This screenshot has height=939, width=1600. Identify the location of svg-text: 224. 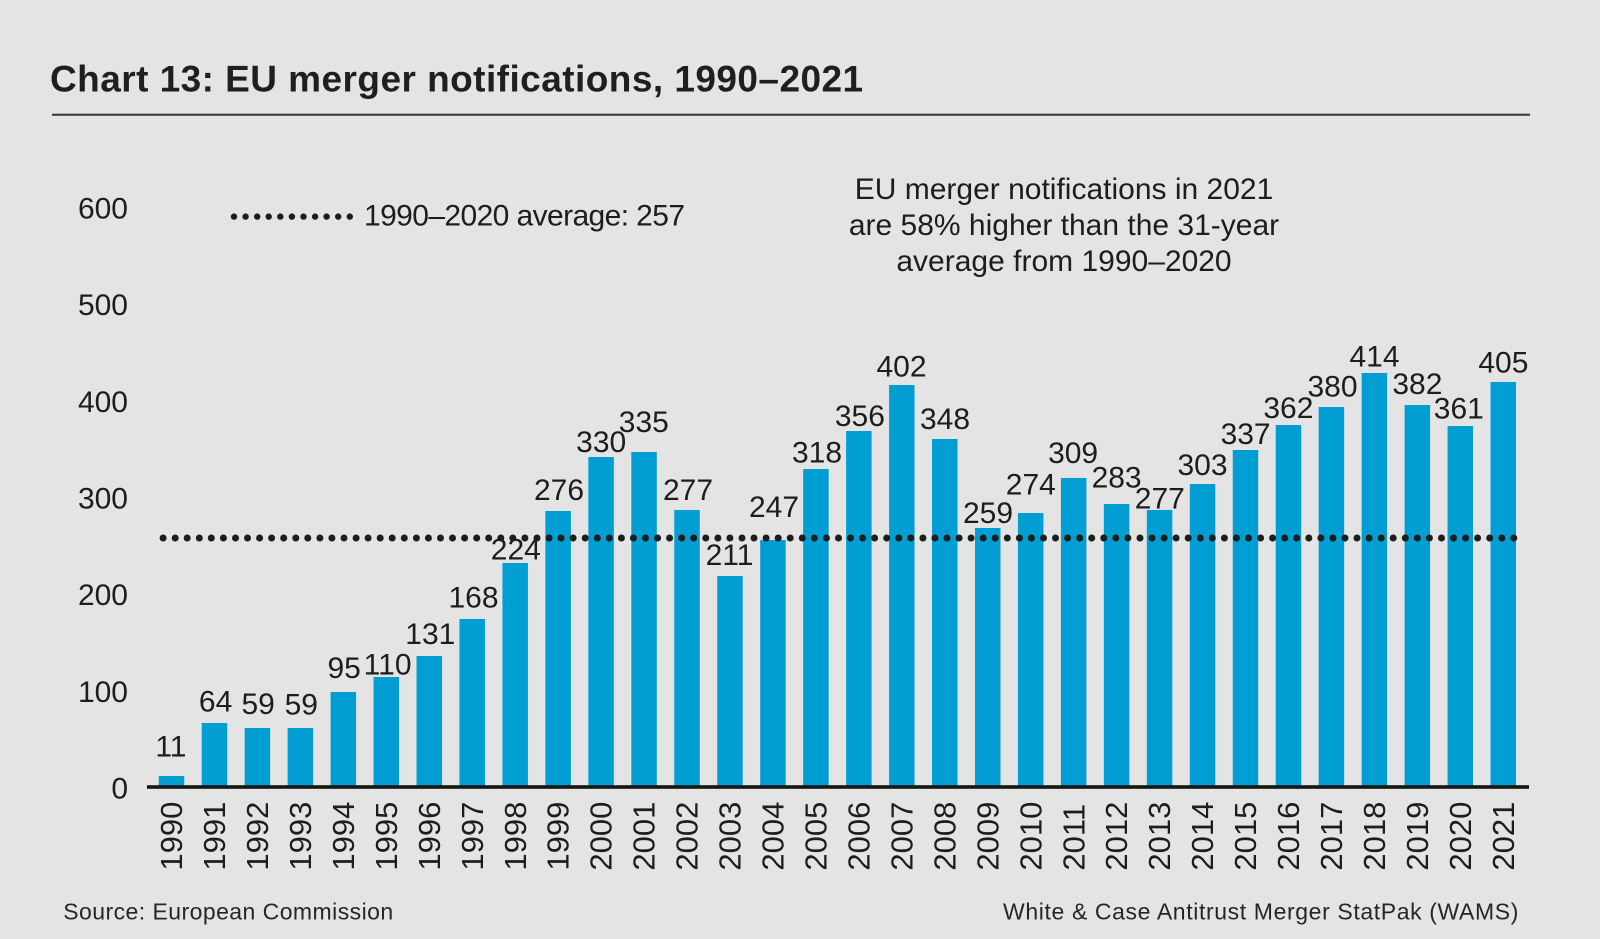
(516, 550).